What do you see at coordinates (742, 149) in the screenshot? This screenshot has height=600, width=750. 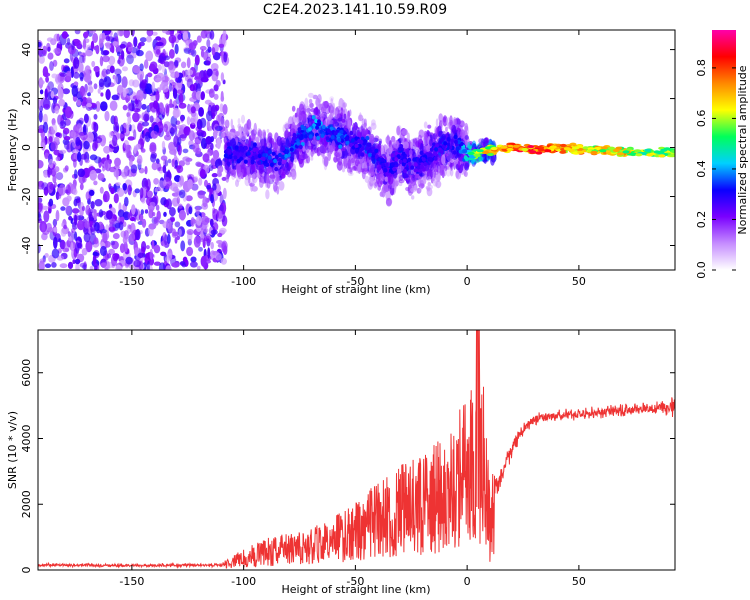 I see `colorbar-label: Normalized spectral amplitude` at bounding box center [742, 149].